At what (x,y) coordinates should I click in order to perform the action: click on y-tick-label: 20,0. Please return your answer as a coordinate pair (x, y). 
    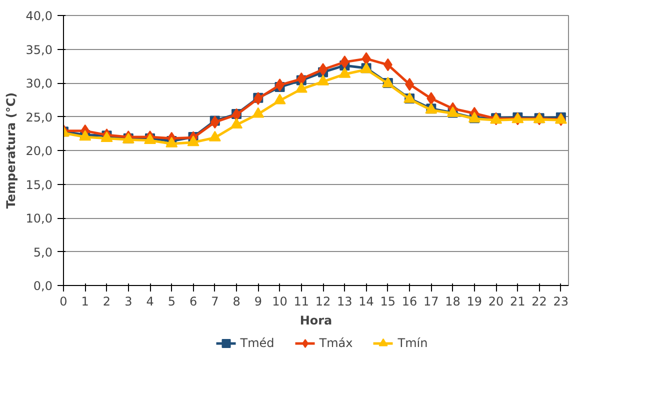
    Looking at the image, I should click on (39, 151).